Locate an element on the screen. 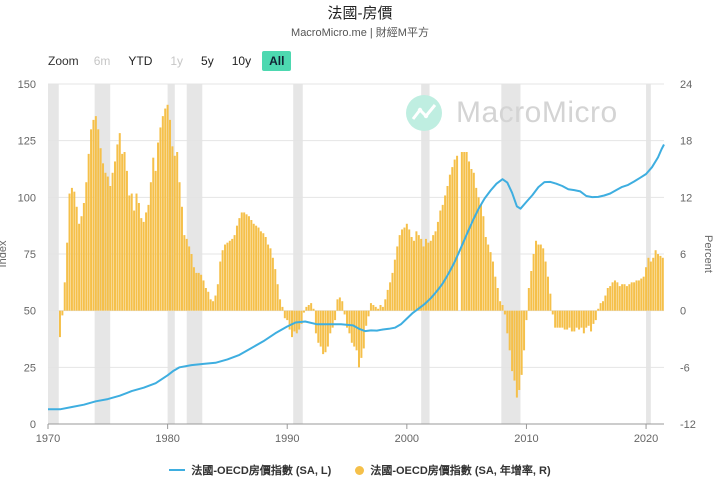 The height and width of the screenshot is (479, 720). legend-item-index: 法國-OECD房價指數 (SA, L) is located at coordinates (250, 470).